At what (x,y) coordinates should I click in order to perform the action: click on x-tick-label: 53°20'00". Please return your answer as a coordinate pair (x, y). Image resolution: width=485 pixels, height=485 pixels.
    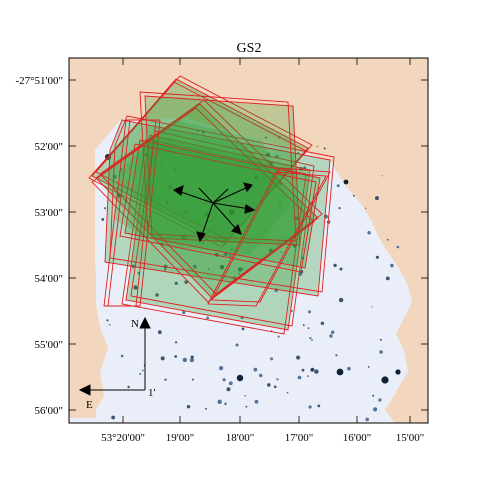
    Looking at the image, I should click on (123, 438).